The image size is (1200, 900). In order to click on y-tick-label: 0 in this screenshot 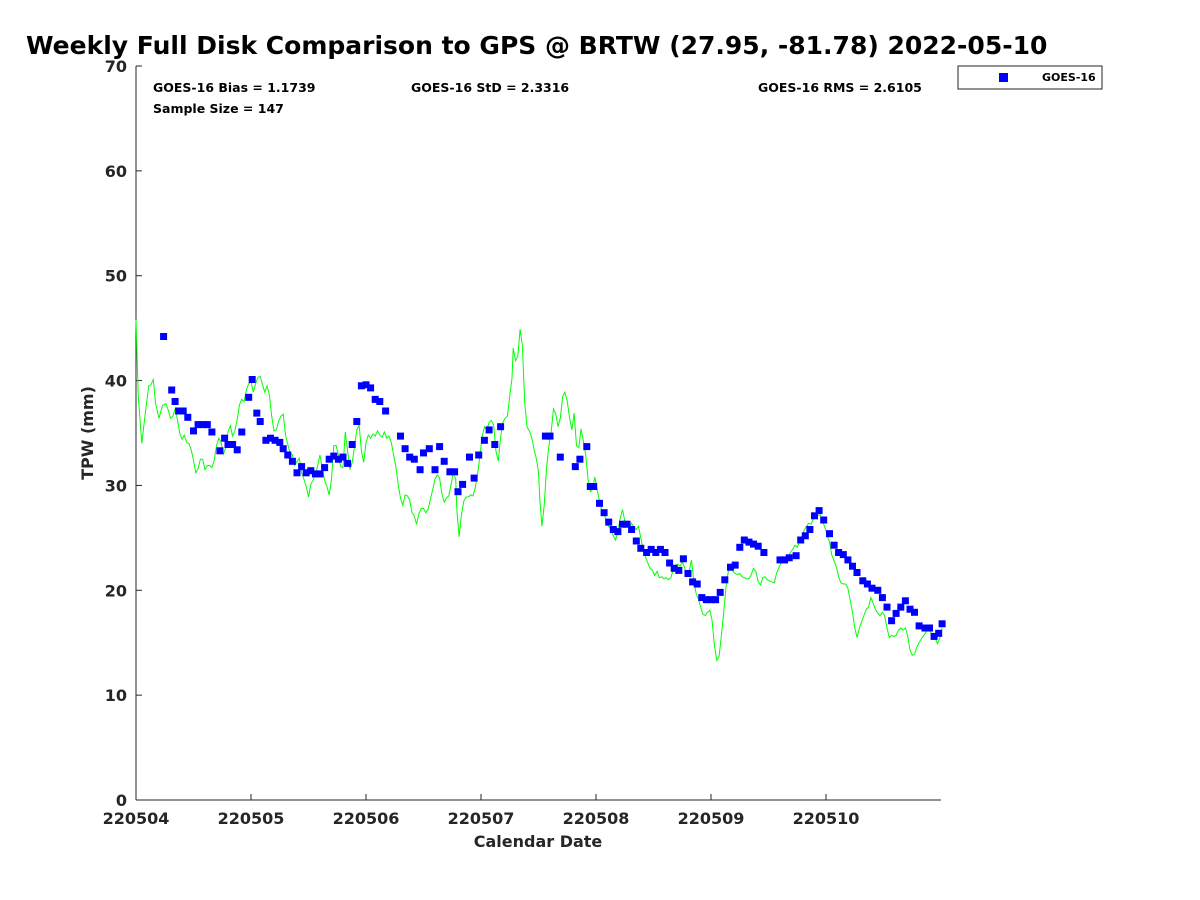, I will do `click(121, 800)`.